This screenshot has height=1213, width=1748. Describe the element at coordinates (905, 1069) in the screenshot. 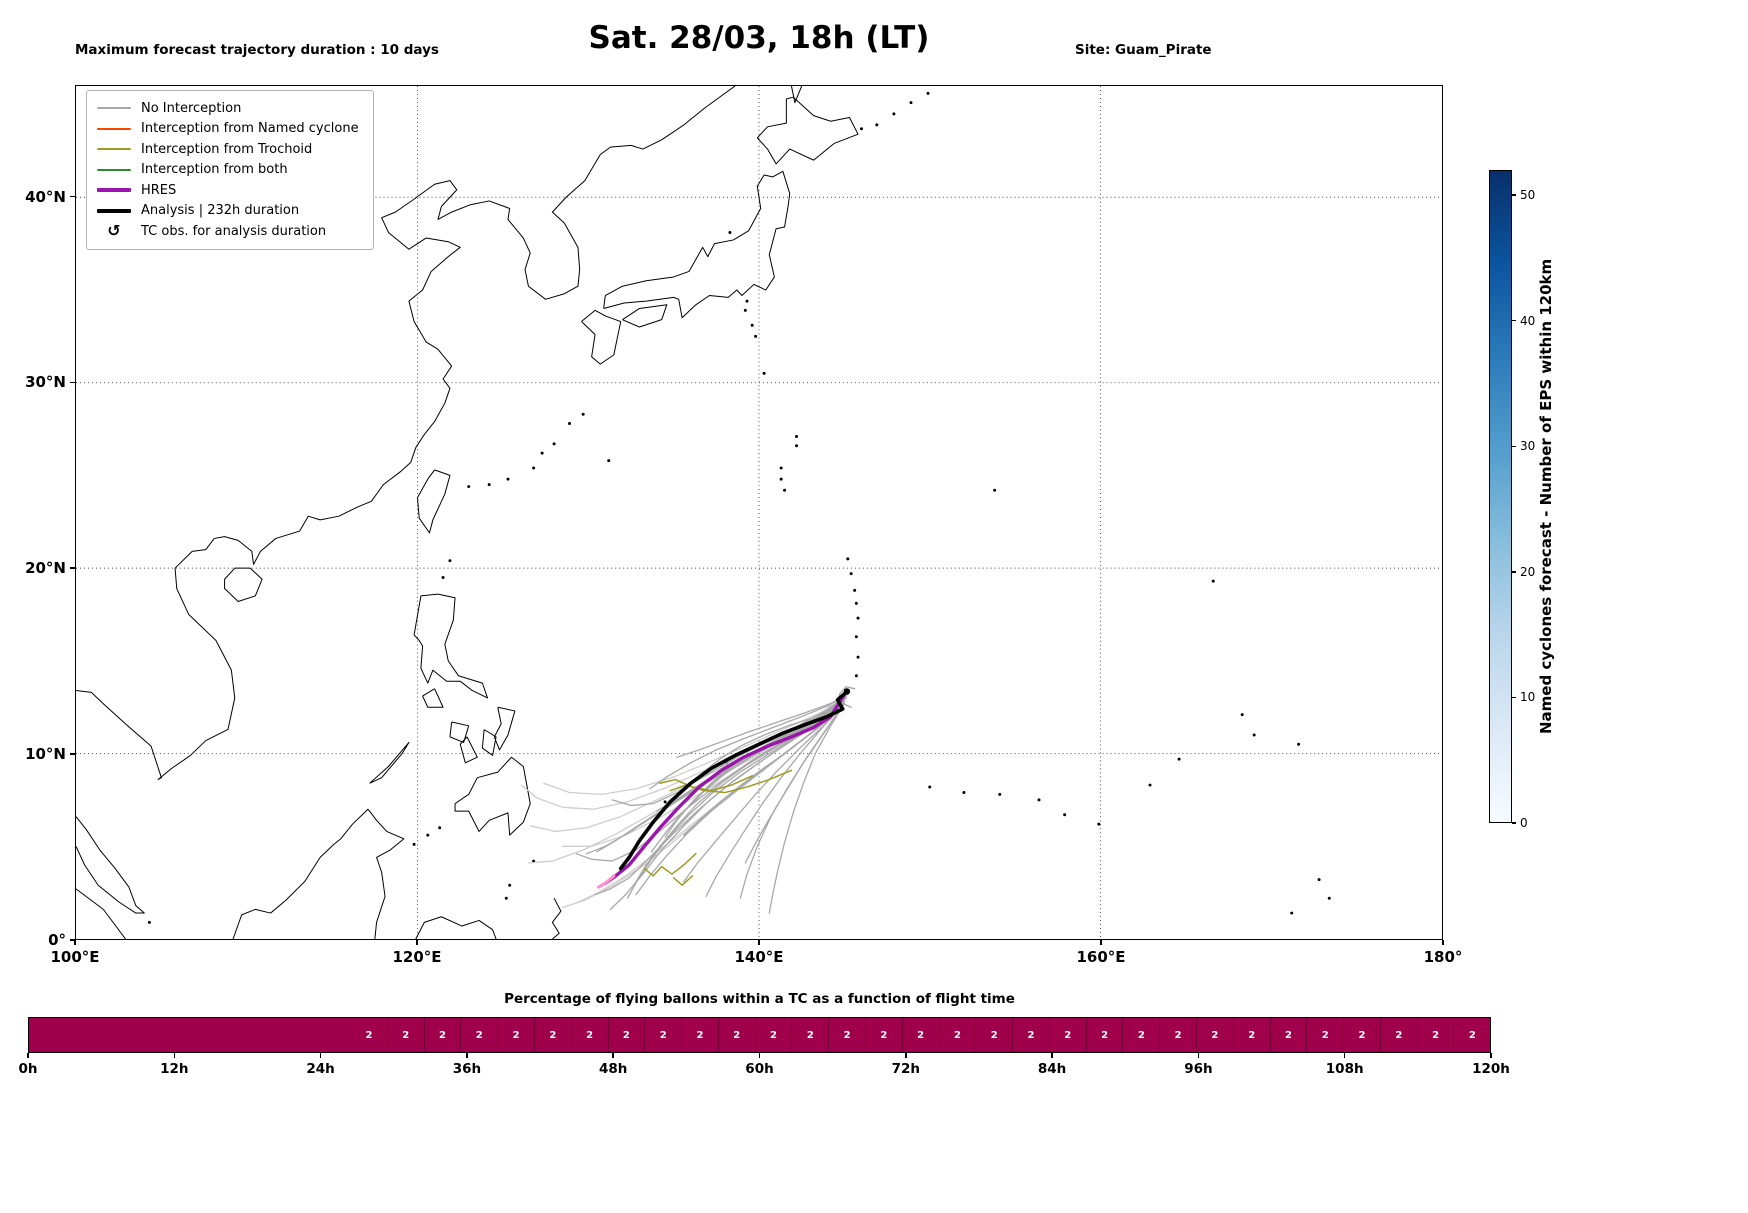

I see `time-tick-label: 72h` at that location.